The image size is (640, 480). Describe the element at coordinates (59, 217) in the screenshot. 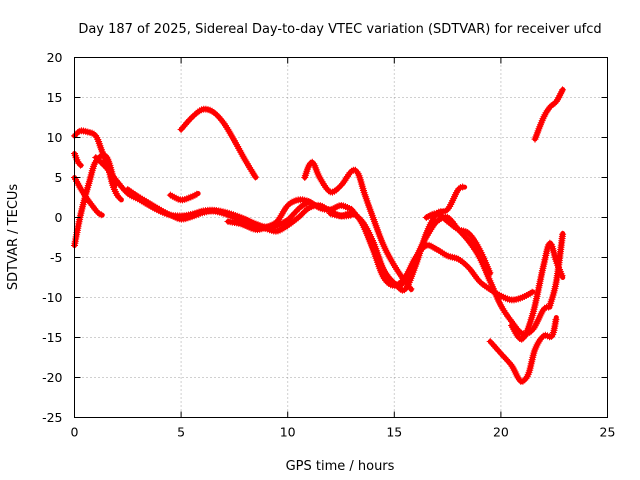

I see `y-tick-label: 0` at that location.